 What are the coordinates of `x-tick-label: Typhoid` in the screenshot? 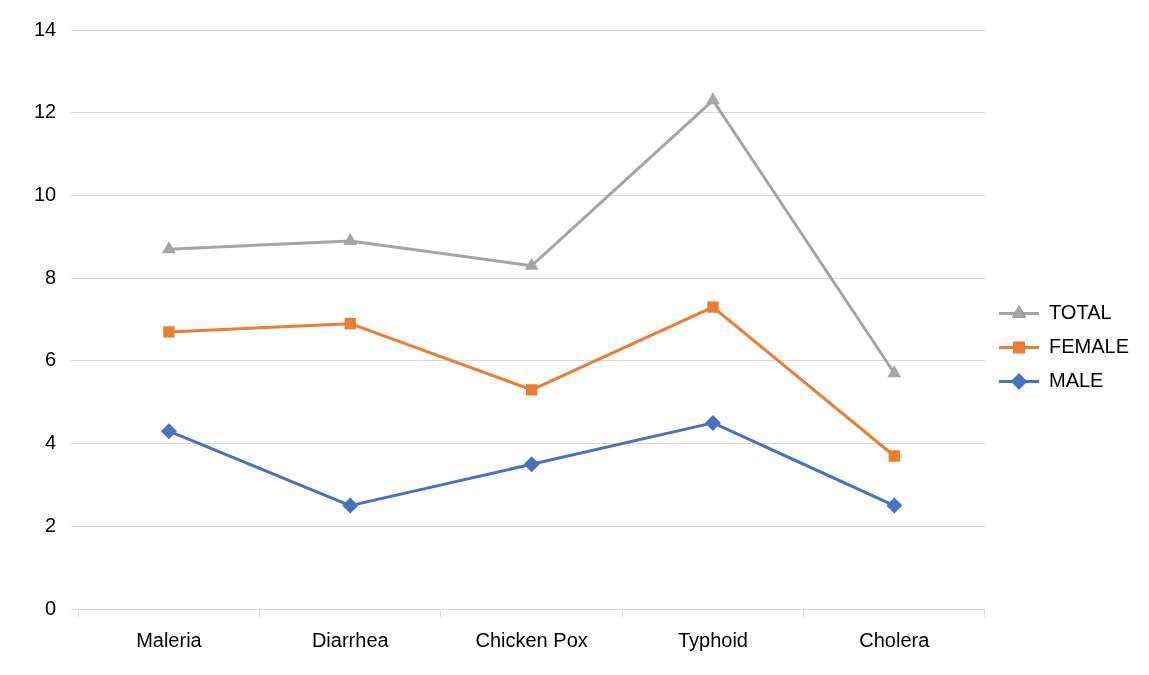 It's located at (712, 639).